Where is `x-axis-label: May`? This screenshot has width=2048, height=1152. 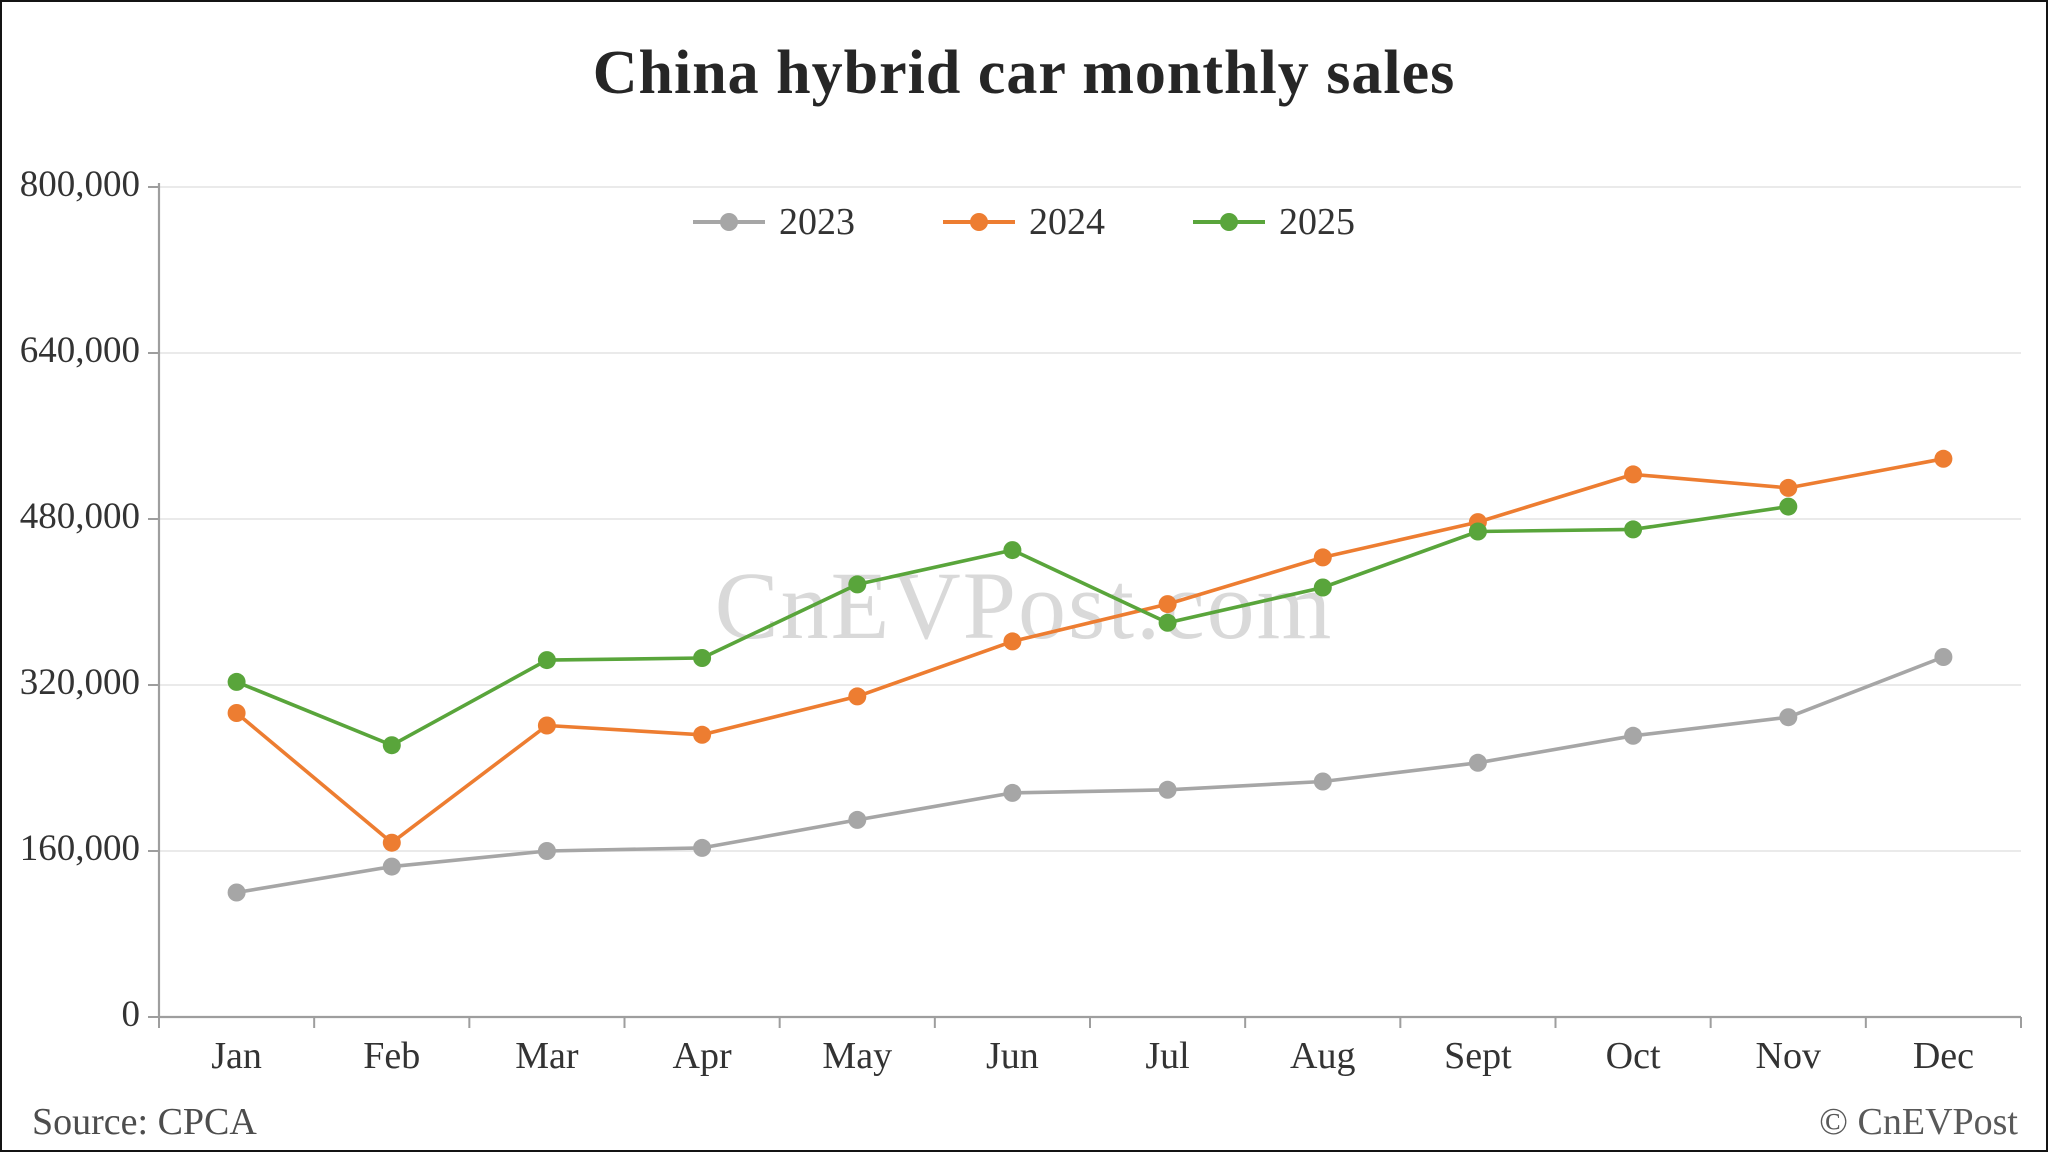
x-axis-label: May is located at coordinates (857, 1056).